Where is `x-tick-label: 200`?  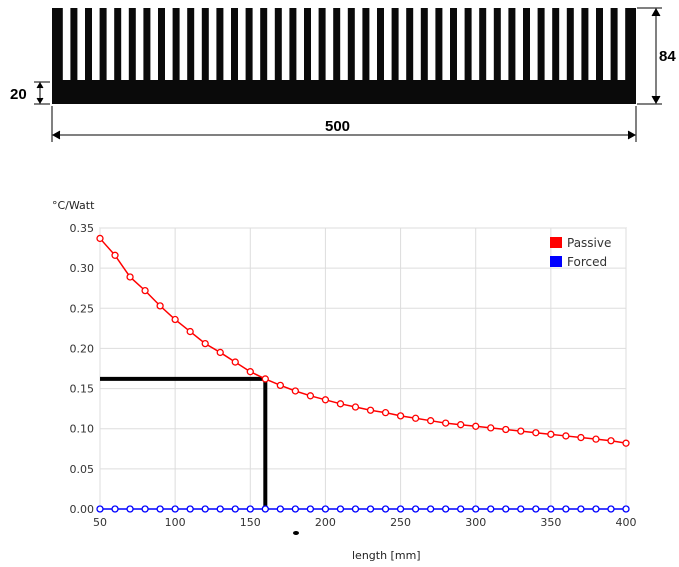
x-tick-label: 200 is located at coordinates (325, 522).